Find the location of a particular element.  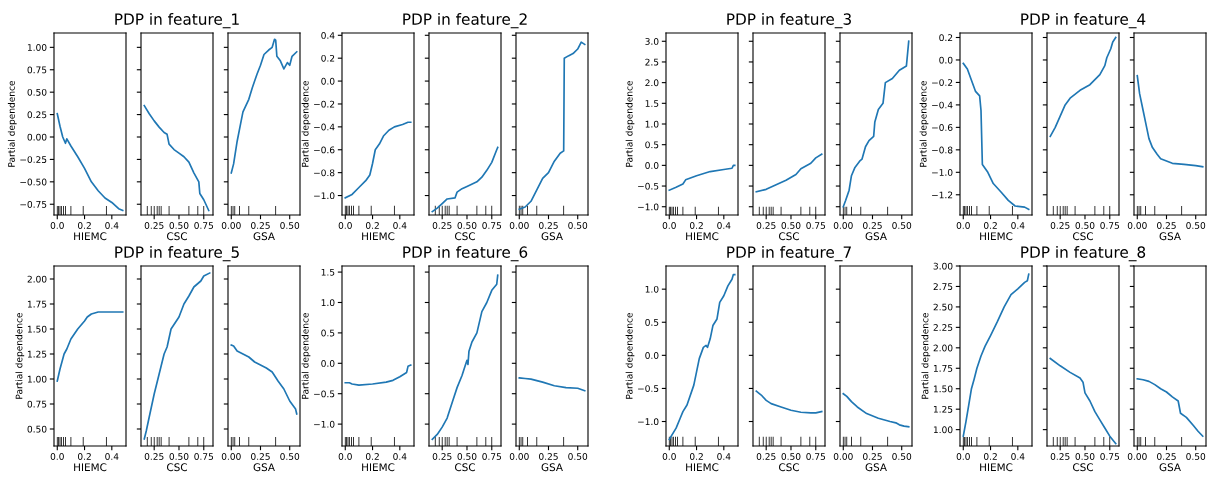

y-tick-label: 1.75 is located at coordinates (37, 304).